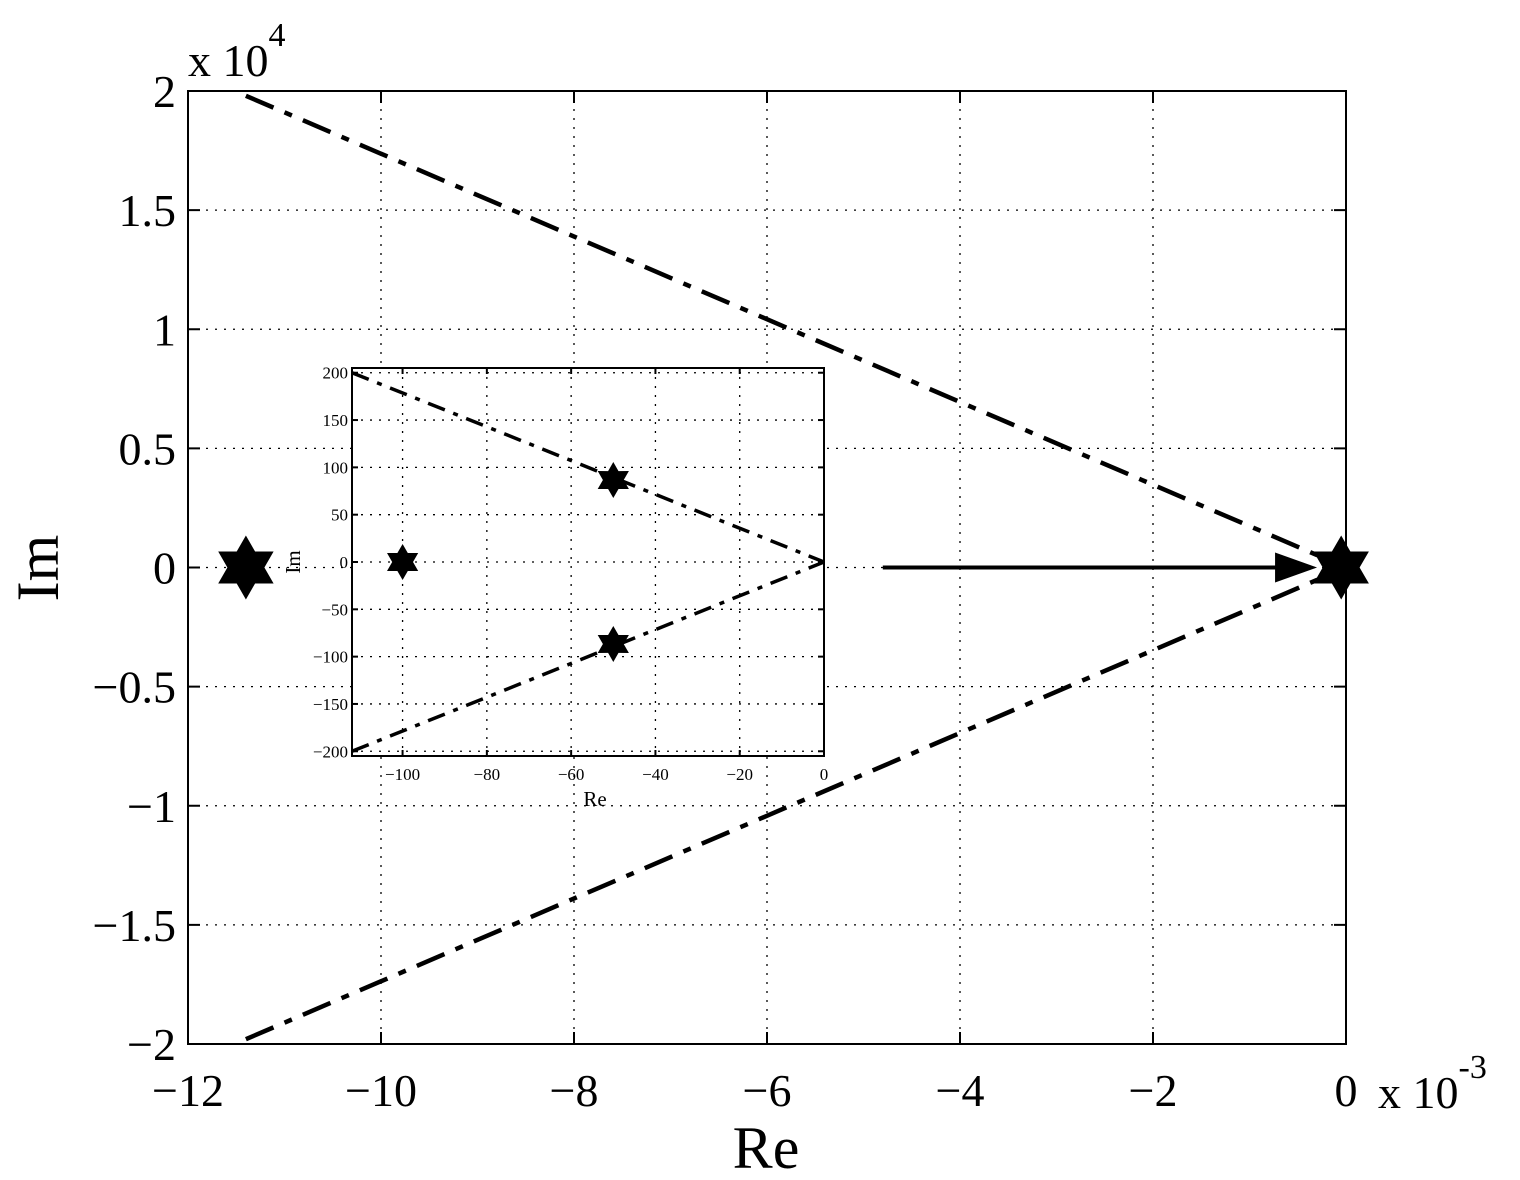 The width and height of the screenshot is (1520, 1180). Describe the element at coordinates (237, 51) in the screenshot. I see `y-exponent-label: x 104` at that location.